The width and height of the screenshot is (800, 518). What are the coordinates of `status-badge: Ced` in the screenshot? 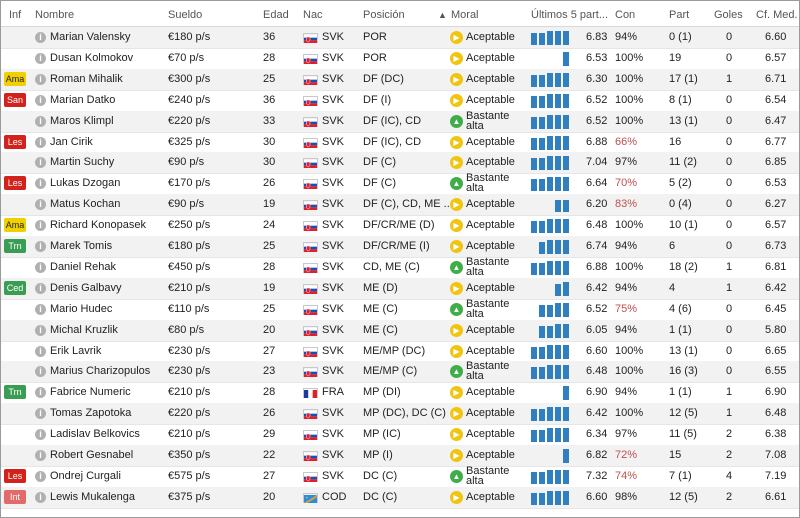 It's located at (15, 287).